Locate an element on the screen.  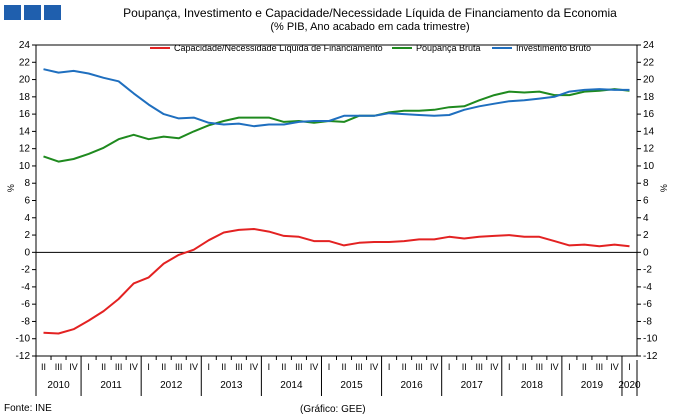
y-tick-label-right: 24 is located at coordinates (649, 45).